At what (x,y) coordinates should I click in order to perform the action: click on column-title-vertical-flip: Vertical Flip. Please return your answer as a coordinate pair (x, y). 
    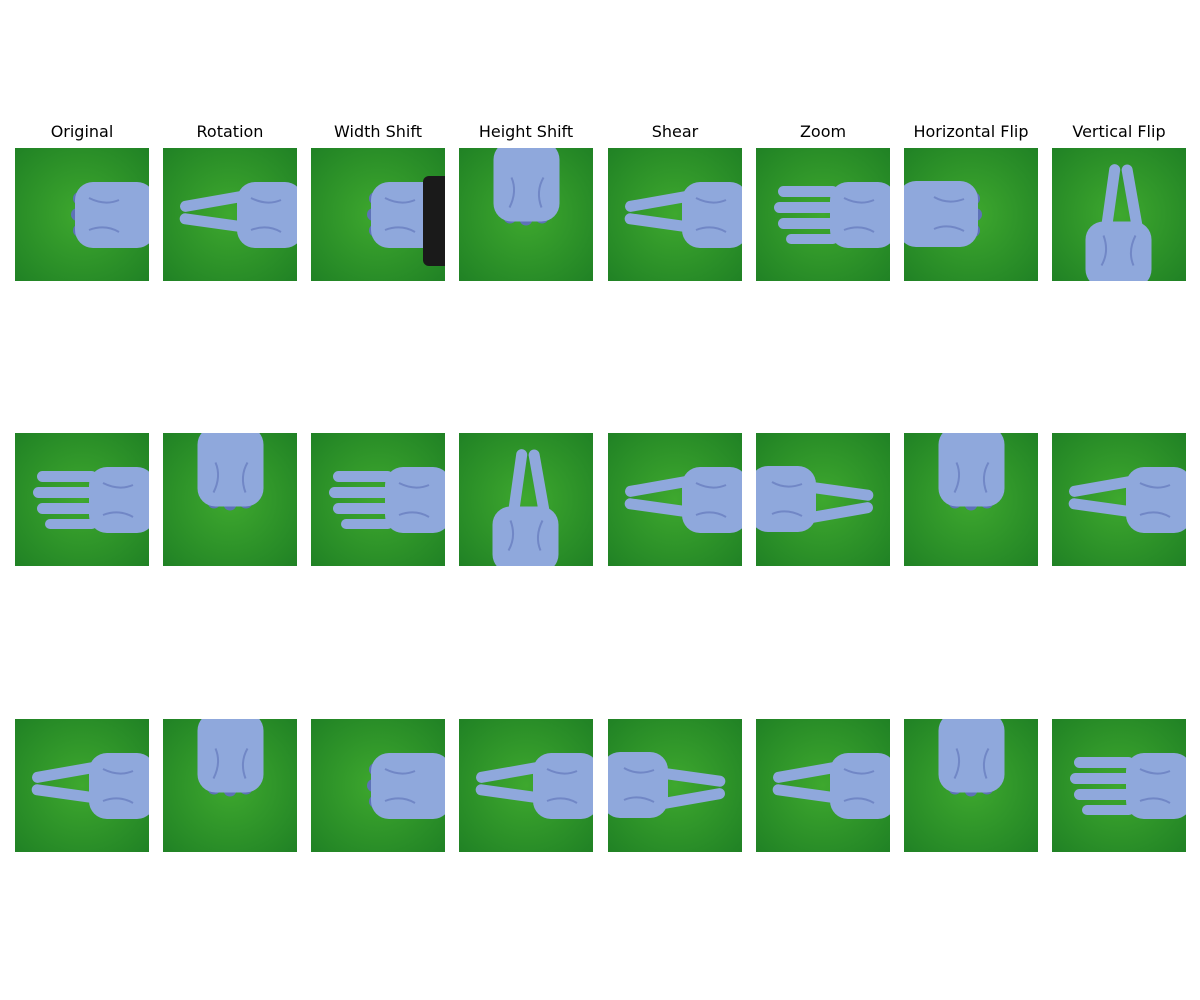
    Looking at the image, I should click on (1119, 131).